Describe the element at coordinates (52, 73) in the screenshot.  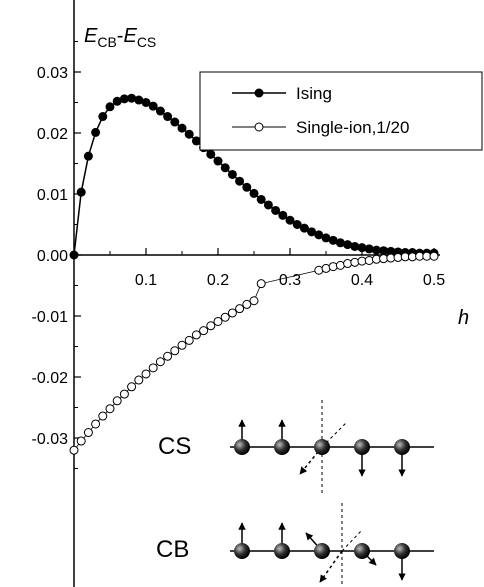
I see `y-tick-label: 0.03` at that location.